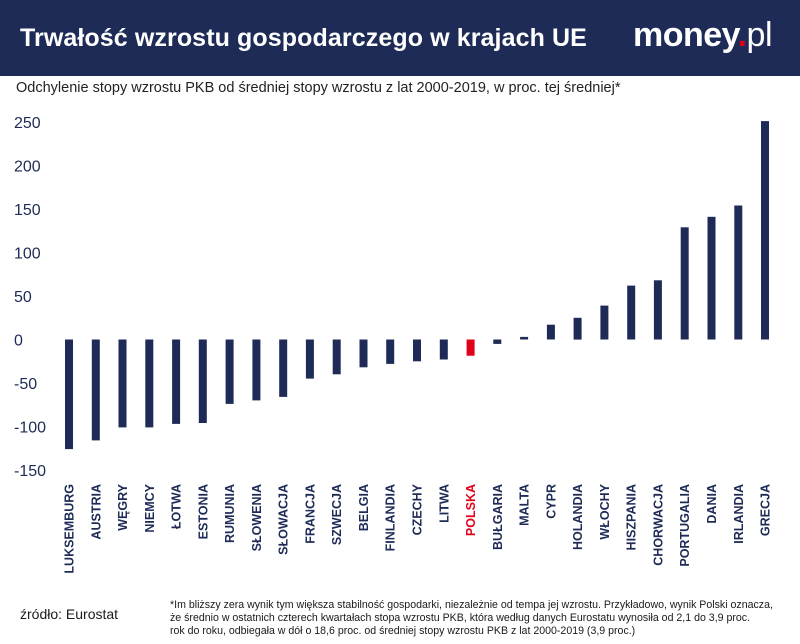 Image resolution: width=800 pixels, height=644 pixels. What do you see at coordinates (23, 297) in the screenshot?
I see `y-tick-label: 50` at bounding box center [23, 297].